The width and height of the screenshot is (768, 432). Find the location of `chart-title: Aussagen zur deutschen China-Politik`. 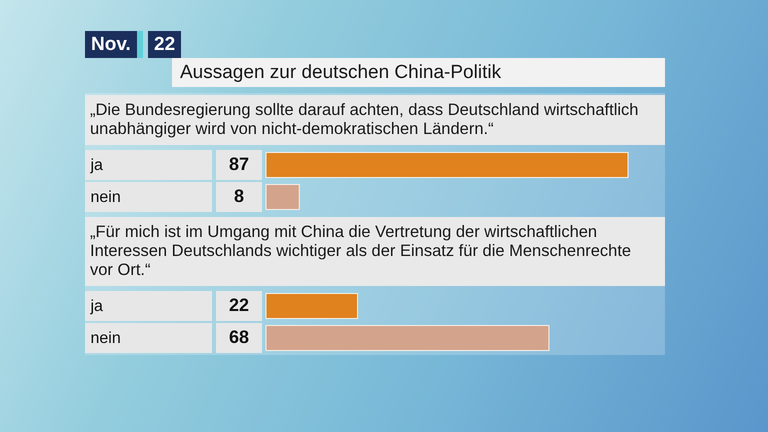

chart-title: Aussagen zur deutschen China-Politik is located at coordinates (418, 72).